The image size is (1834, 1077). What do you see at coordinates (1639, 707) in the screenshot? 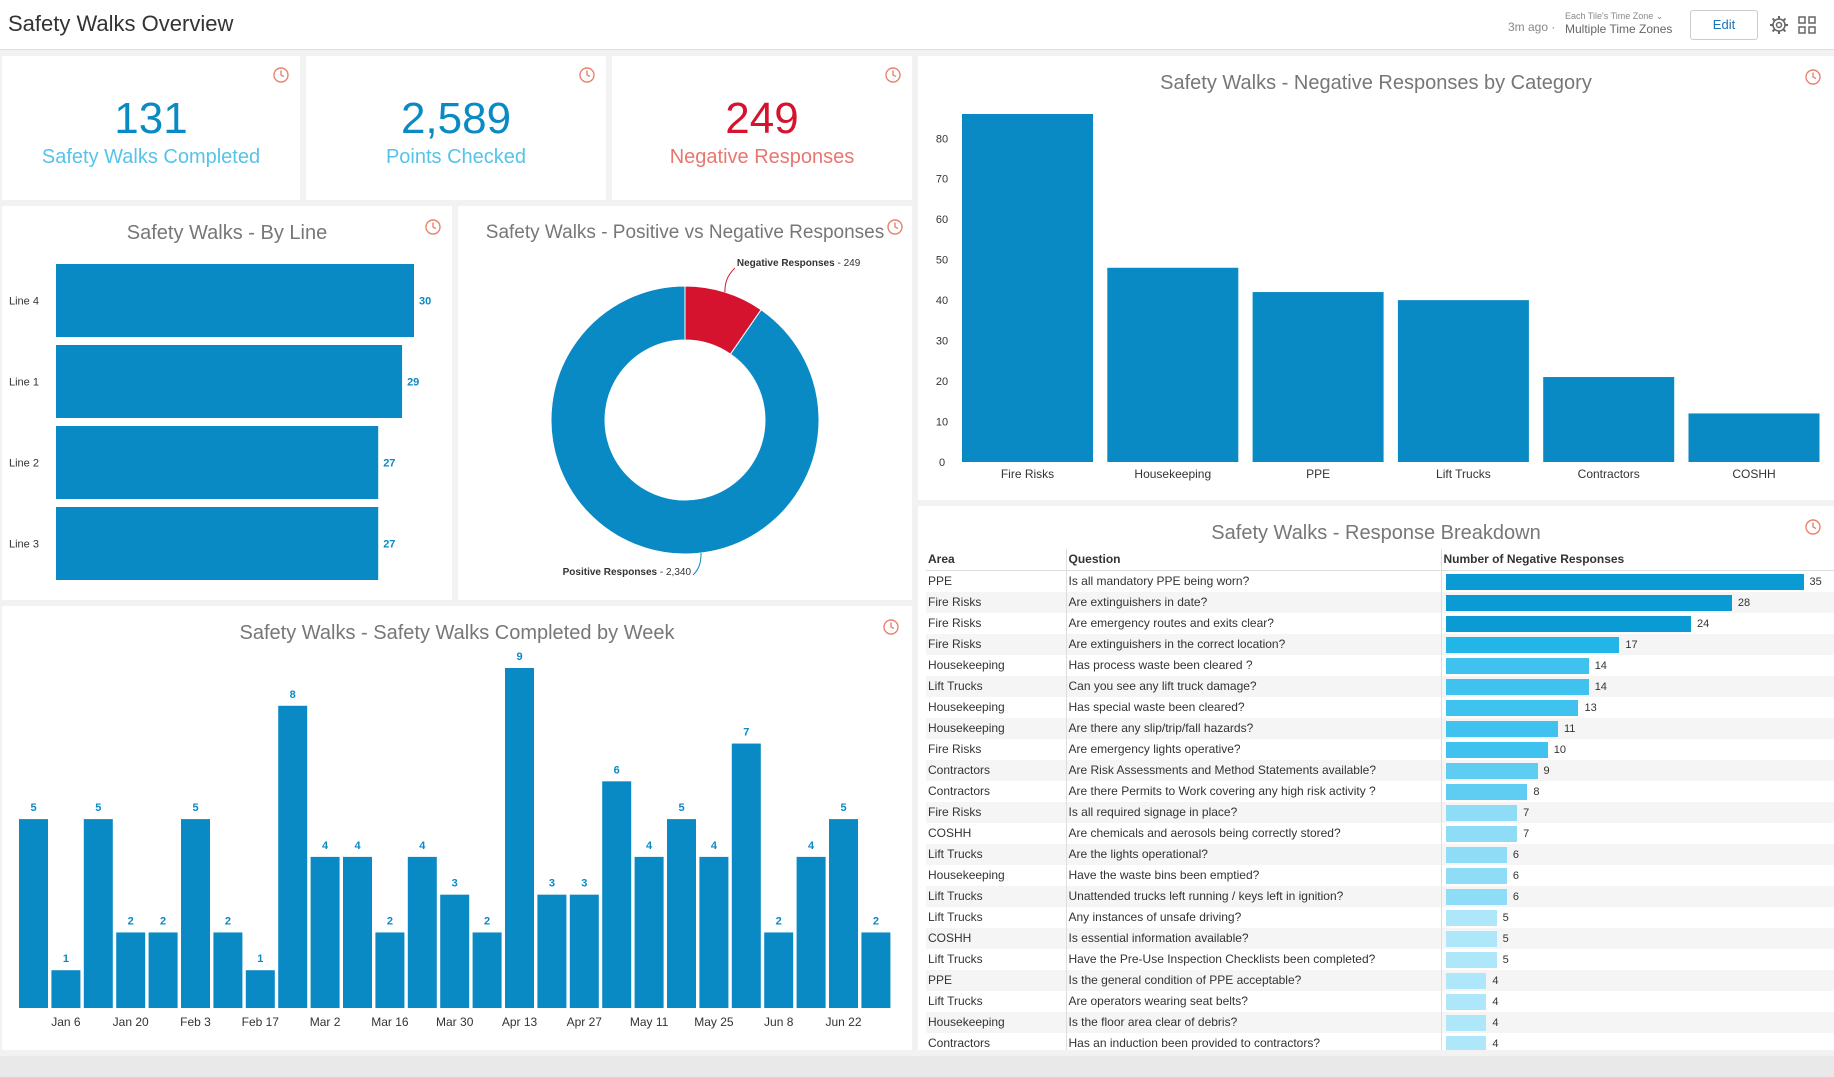
I see `count-bar-cell: 13` at bounding box center [1639, 707].